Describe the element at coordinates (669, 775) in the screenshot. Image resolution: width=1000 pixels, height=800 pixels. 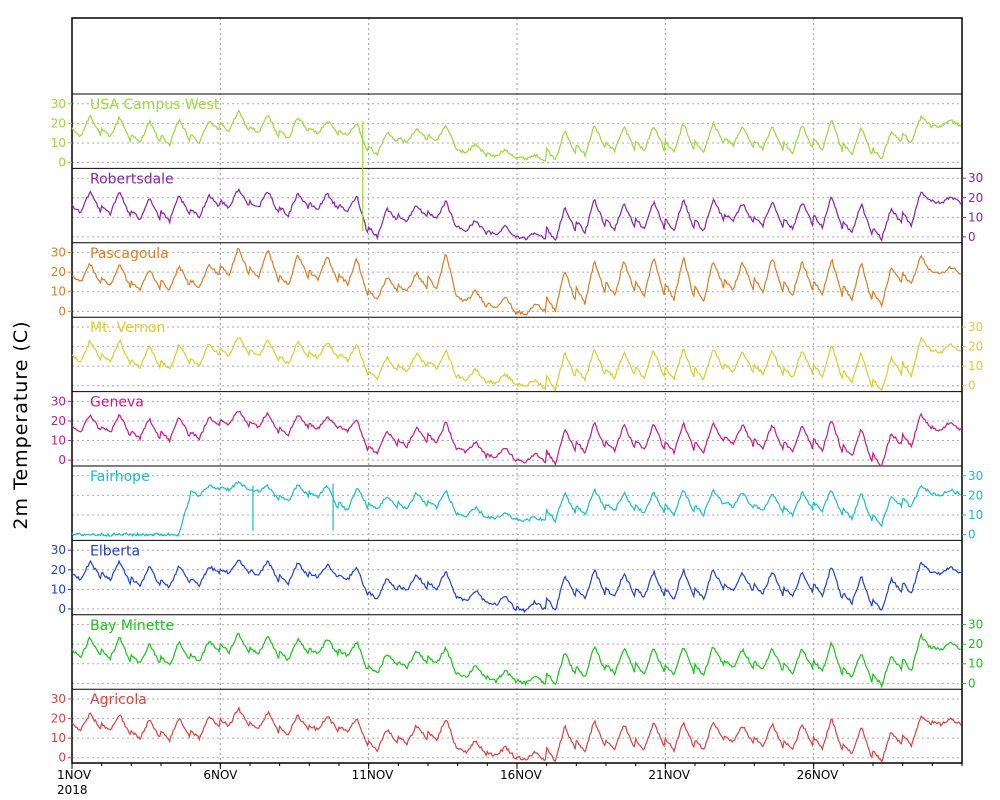
I see `x-tick-label: 21NOV` at that location.